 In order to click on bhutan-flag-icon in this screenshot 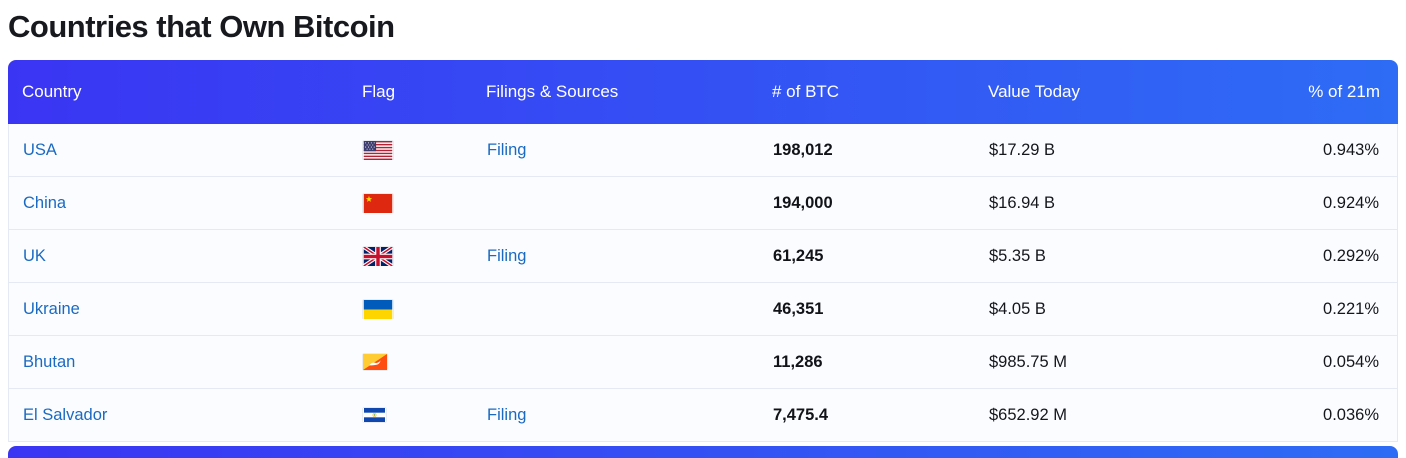, I will do `click(375, 362)`.